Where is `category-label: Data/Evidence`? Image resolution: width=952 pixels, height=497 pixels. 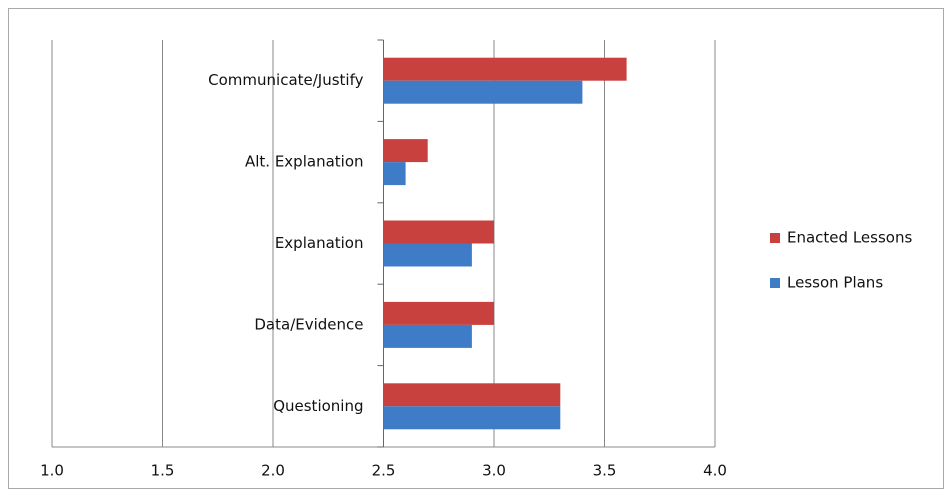 category-label: Data/Evidence is located at coordinates (308, 324).